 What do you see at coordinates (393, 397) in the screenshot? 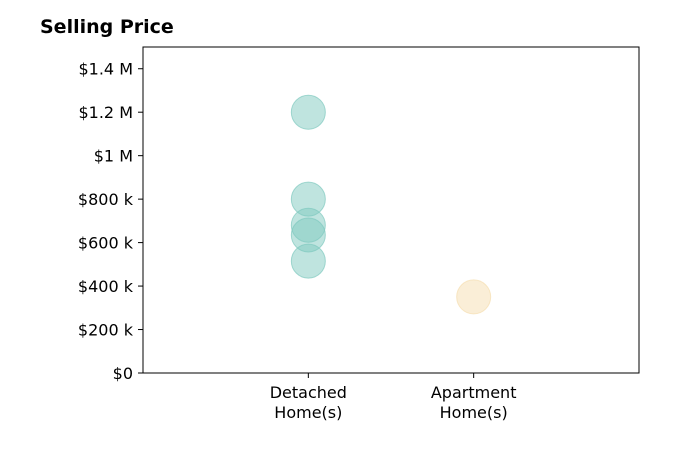
I see `x-axis: Detached Home(s) Apartment Home(s)` at bounding box center [393, 397].